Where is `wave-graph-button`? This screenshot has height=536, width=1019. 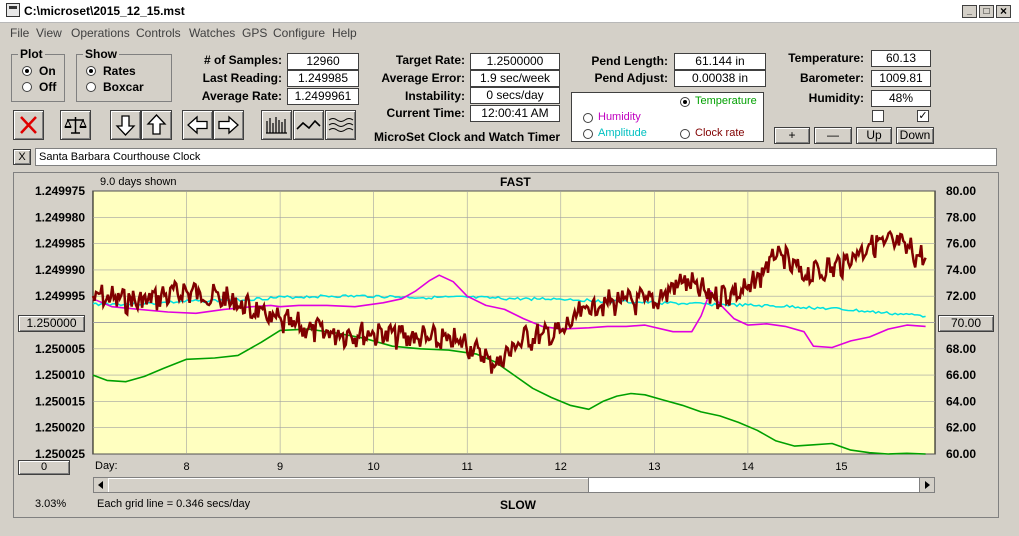 wave-graph-button is located at coordinates (308, 125).